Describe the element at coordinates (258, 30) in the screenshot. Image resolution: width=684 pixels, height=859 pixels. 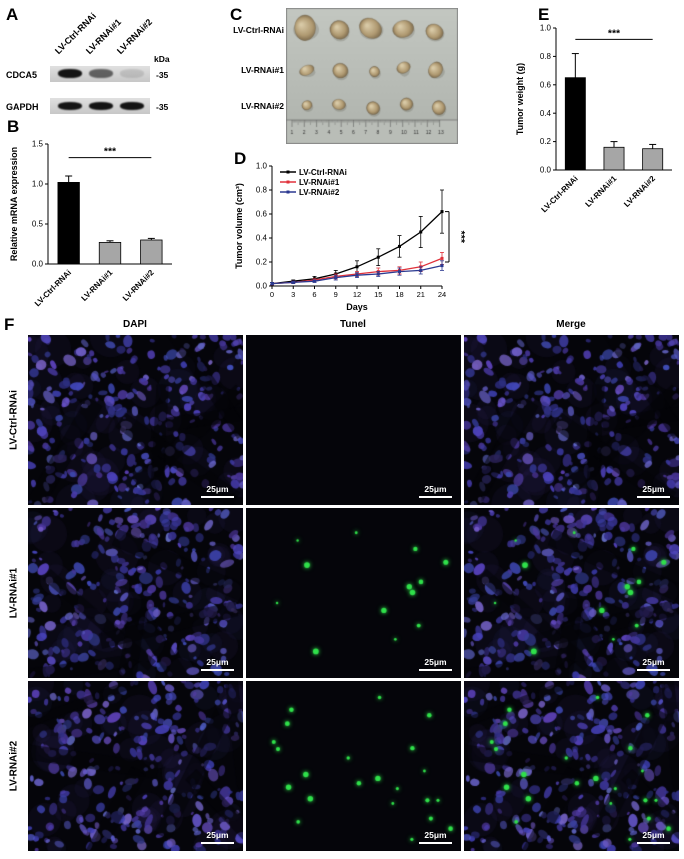
I see `photo-row-label-lv-ctrl-rnai: LV-Ctrl-RNAi` at that location.